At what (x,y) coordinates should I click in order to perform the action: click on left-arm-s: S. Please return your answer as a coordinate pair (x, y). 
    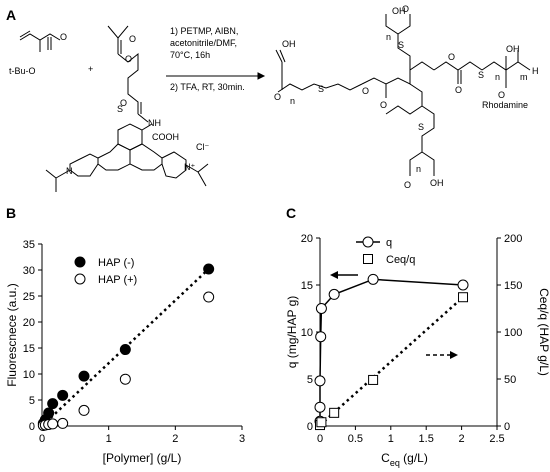
    Looking at the image, I should click on (321, 89).